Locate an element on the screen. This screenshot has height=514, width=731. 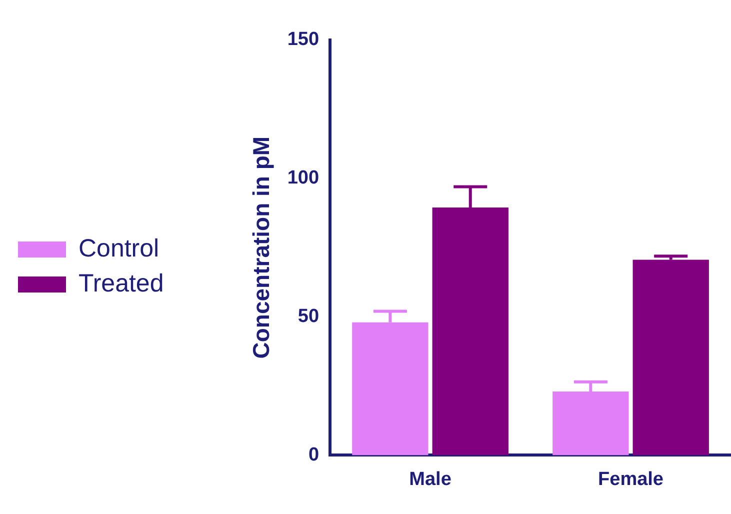
legend-label: Treated is located at coordinates (121, 283).